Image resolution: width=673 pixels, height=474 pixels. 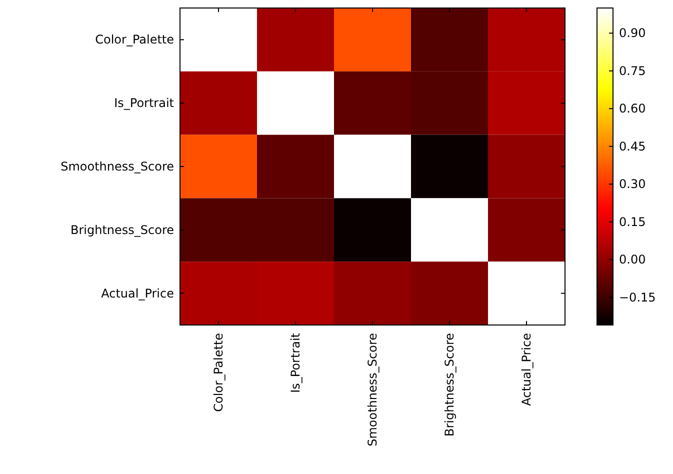 What do you see at coordinates (527, 369) in the screenshot?
I see `x-tick-label: Actual_Price` at bounding box center [527, 369].